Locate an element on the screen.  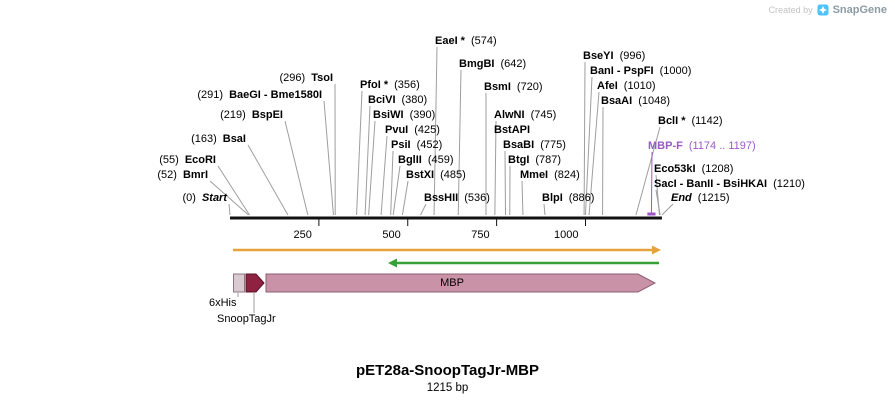
leader-line-bsiwi is located at coordinates (372, 168).